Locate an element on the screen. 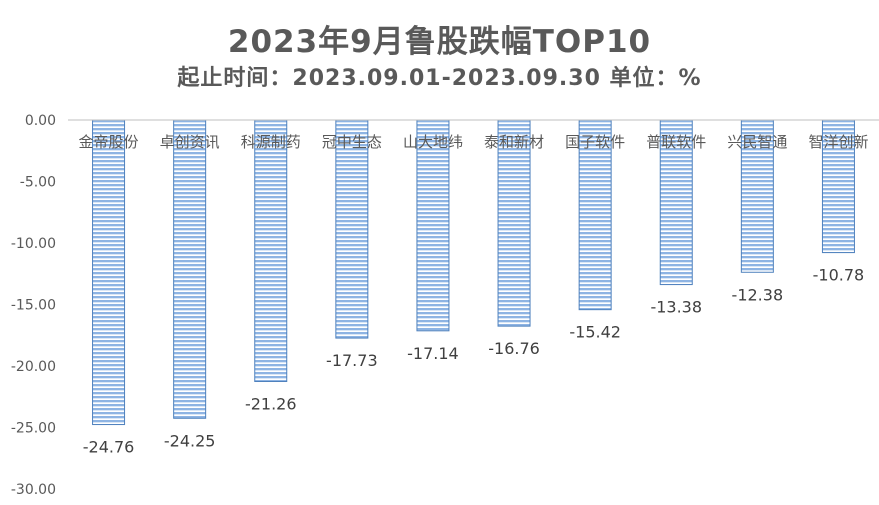  category-label: 卓创资讯 is located at coordinates (190, 142).